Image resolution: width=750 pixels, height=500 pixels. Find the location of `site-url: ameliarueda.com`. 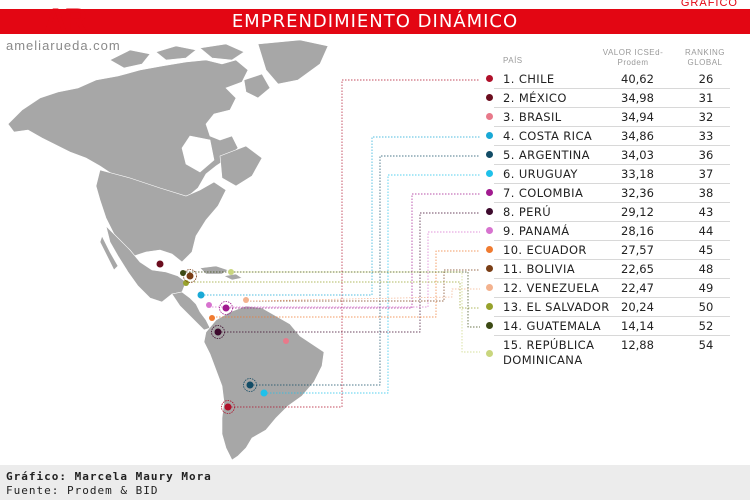

site-url: ameliarueda.com is located at coordinates (63, 45).